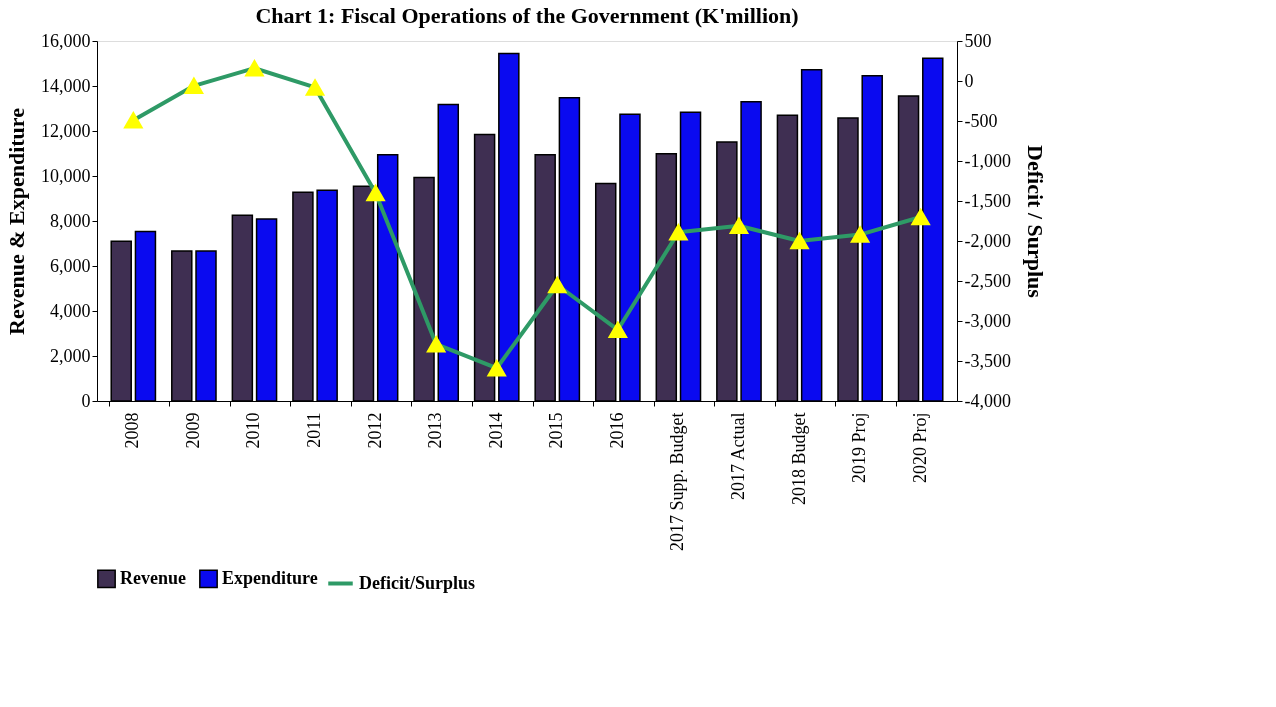 The width and height of the screenshot is (1276, 707). What do you see at coordinates (987, 280) in the screenshot?
I see `y2-tick-label: -2,500` at bounding box center [987, 280].